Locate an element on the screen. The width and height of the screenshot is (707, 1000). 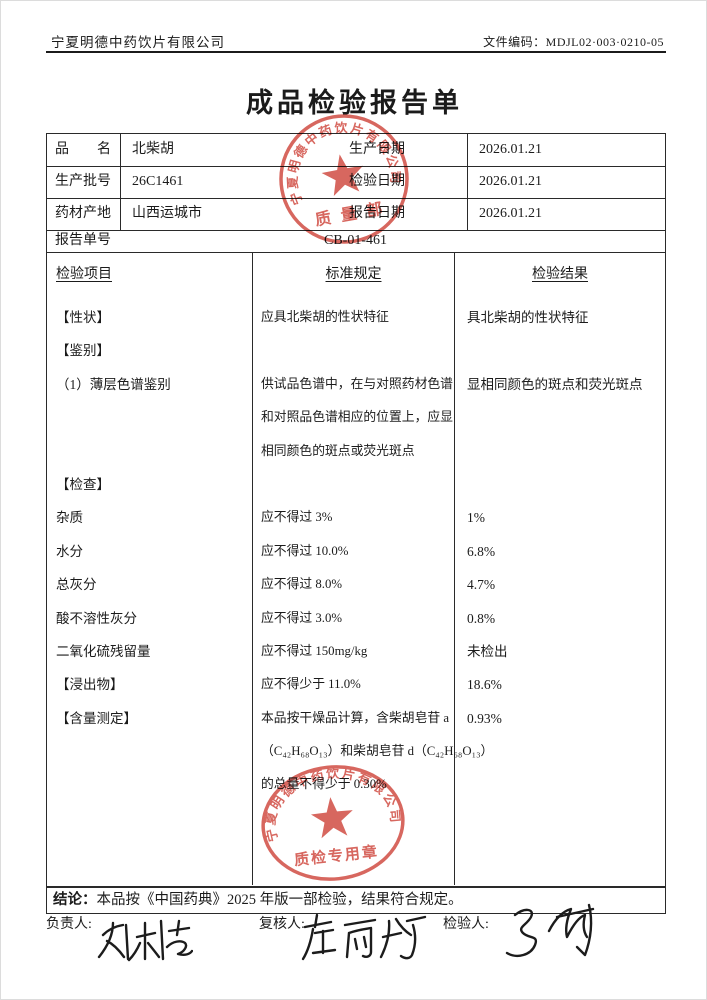
production-date-label: 生产日期 is located at coordinates (377, 149).